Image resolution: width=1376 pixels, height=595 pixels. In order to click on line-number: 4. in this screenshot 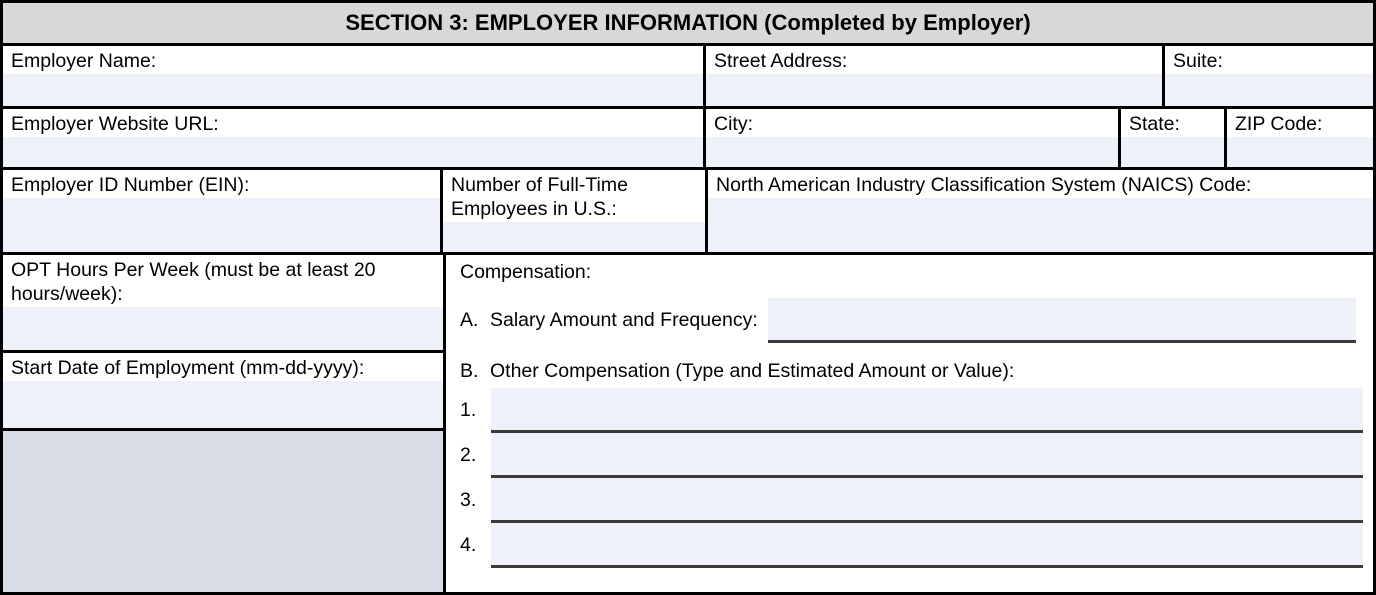, I will do `click(468, 545)`.